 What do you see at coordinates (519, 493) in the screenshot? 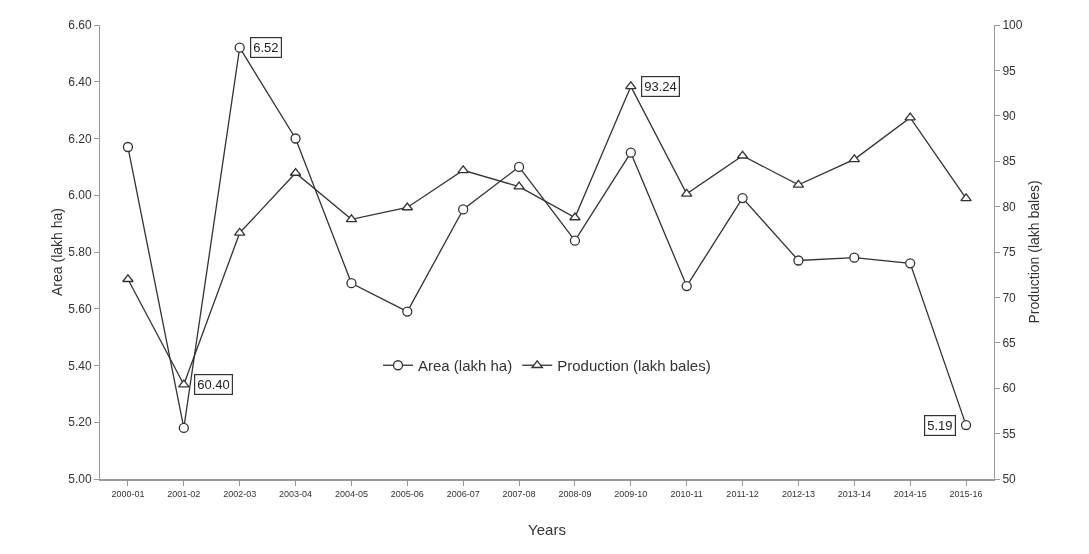
I see `x-tick-label: 2007-08` at bounding box center [519, 493].